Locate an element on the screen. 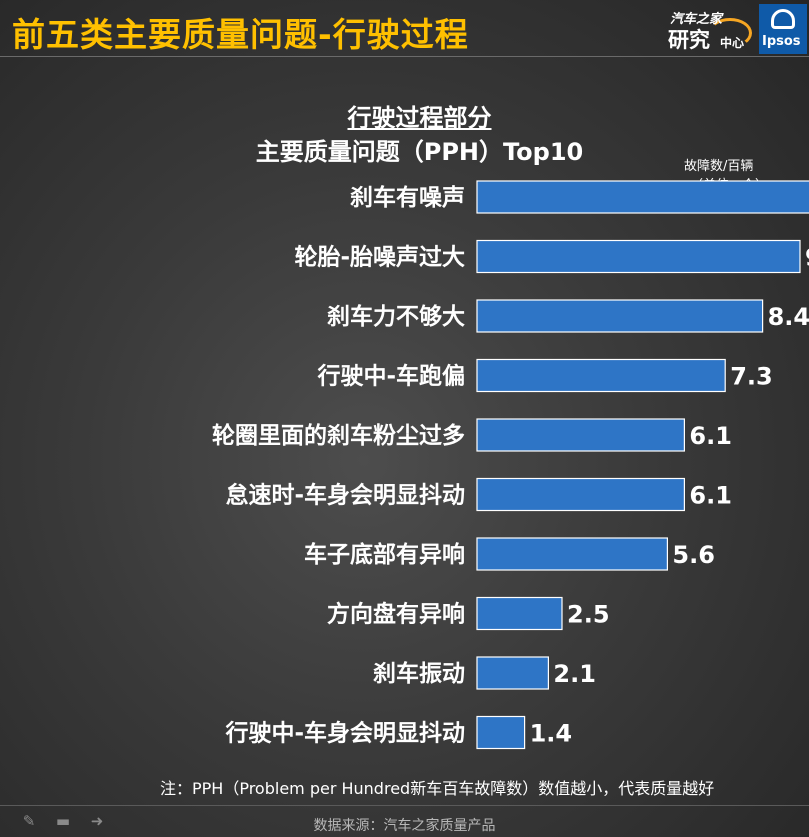 The height and width of the screenshot is (837, 809). ipsos-logo-text: Ipsos is located at coordinates (781, 41).